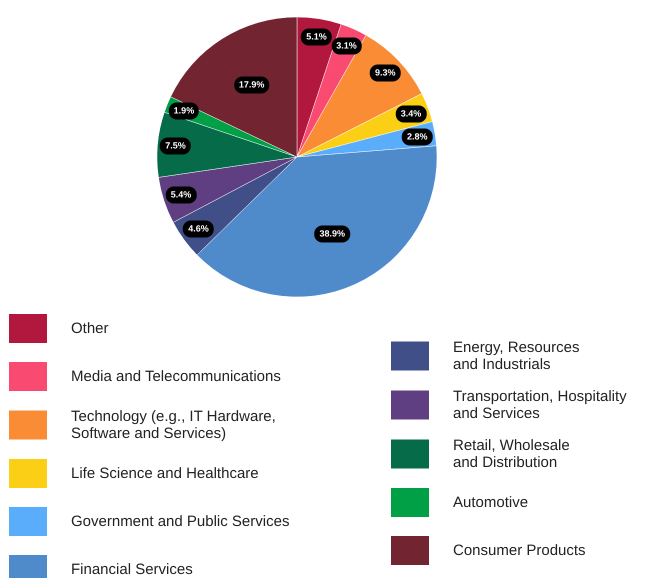  What do you see at coordinates (165, 473) in the screenshot?
I see `legend-label: Life Science and Healthcare` at bounding box center [165, 473].